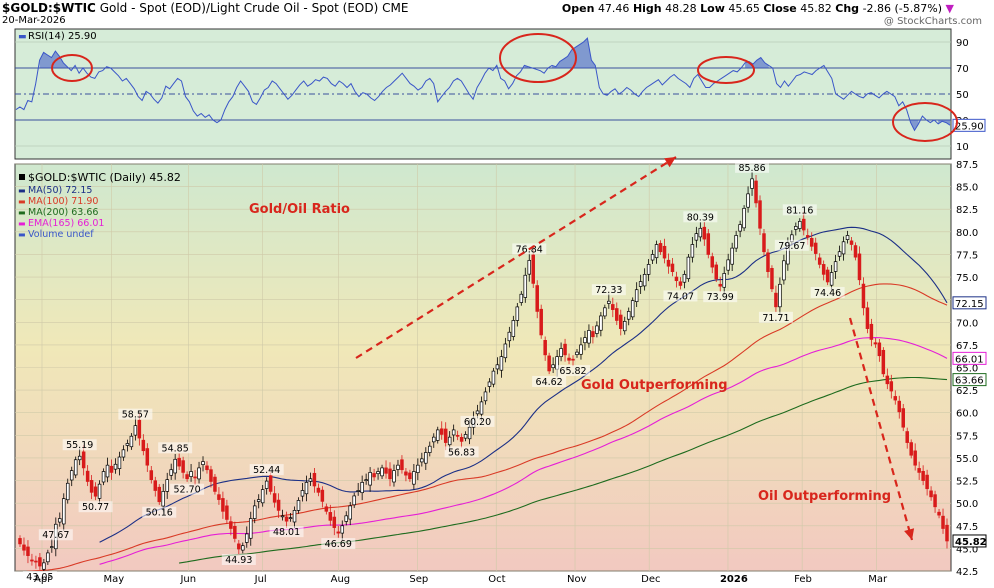 Image resolution: width=994 pixels, height=588 pixels. Describe the element at coordinates (932, 21) in the screenshot. I see `watermark: @ StockCharts.com` at that location.